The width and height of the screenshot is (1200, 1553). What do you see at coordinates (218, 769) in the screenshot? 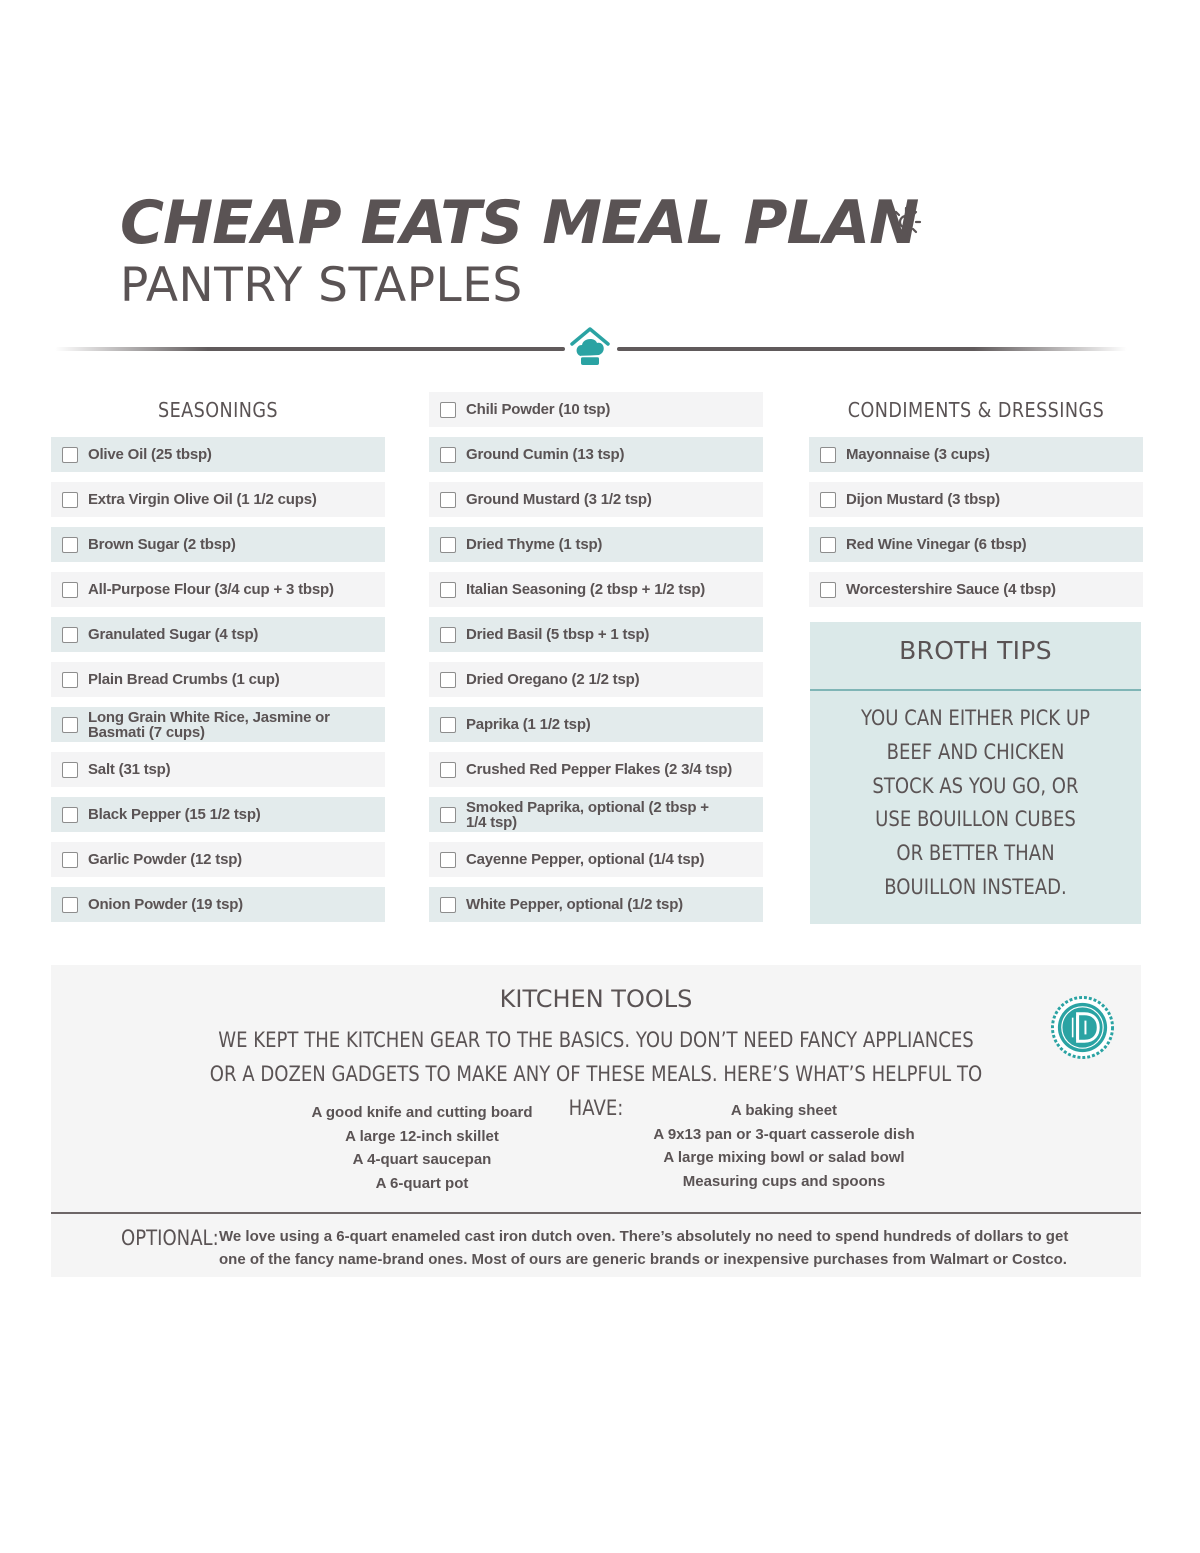
I see `seasoning-item: Salt (31 tsp)` at bounding box center [218, 769].